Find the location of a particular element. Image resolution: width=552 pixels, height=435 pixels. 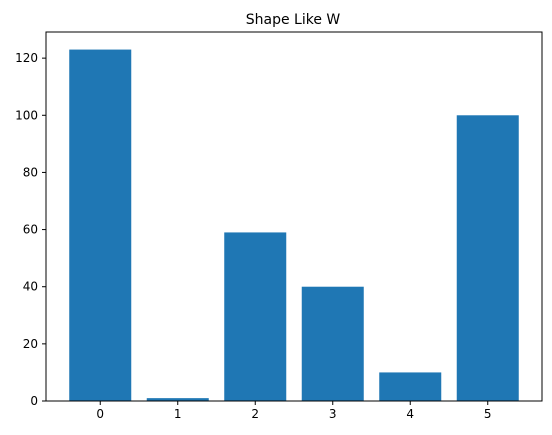

x-tick-label: 1 is located at coordinates (178, 414).